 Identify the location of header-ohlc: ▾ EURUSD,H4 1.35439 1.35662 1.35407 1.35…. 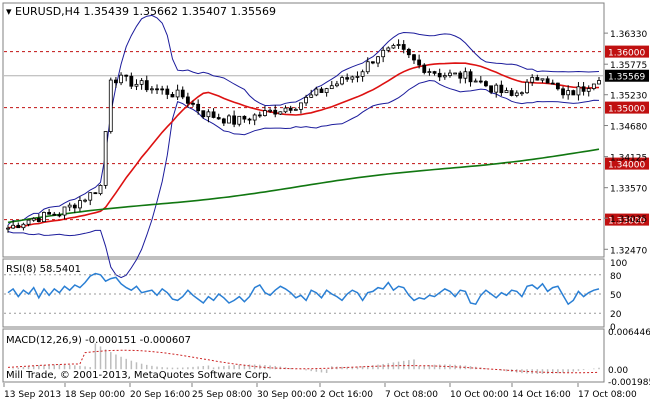
(141, 11).